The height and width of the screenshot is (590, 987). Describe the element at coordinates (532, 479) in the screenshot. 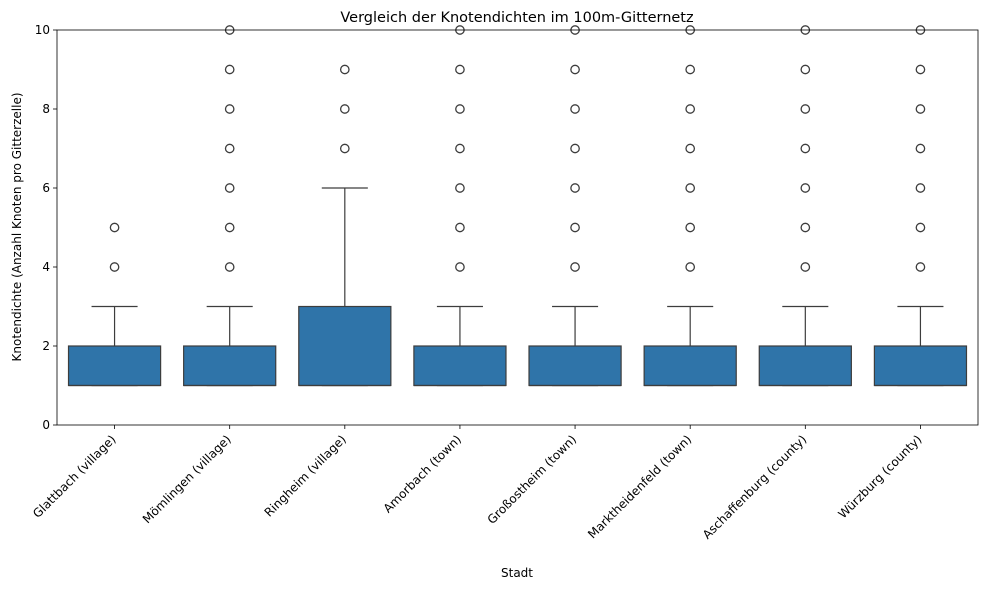

I see `x-tick-label: Großostheim (town)` at that location.